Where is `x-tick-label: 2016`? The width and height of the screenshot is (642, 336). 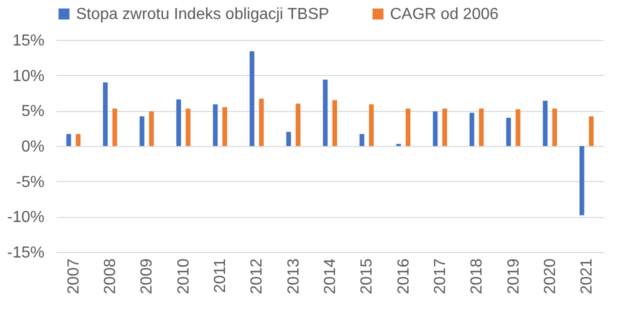
x-tick-label: 2016 is located at coordinates (403, 276).